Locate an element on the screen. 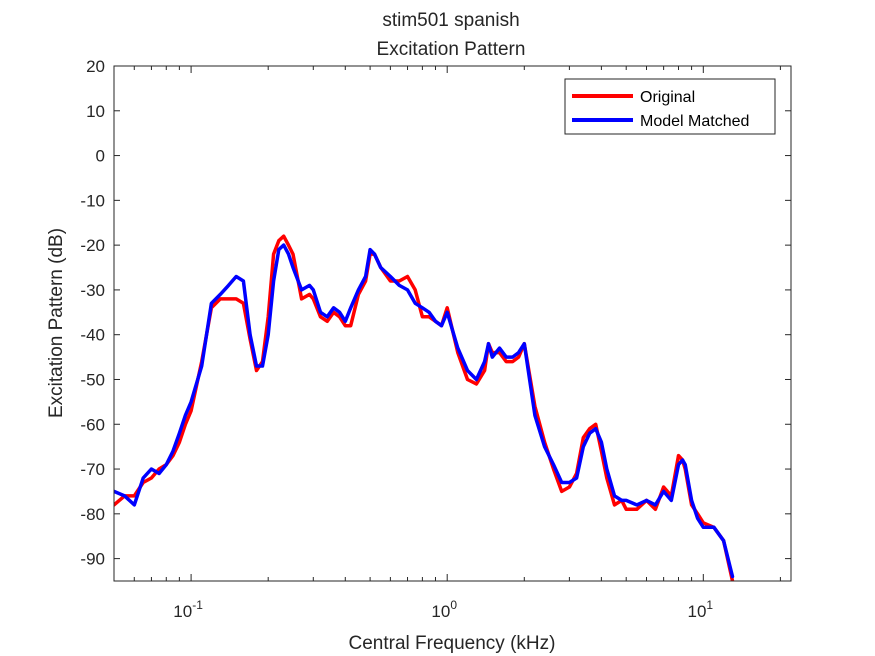 This screenshot has height=656, width=875. legend-label-original: Original is located at coordinates (667, 97).